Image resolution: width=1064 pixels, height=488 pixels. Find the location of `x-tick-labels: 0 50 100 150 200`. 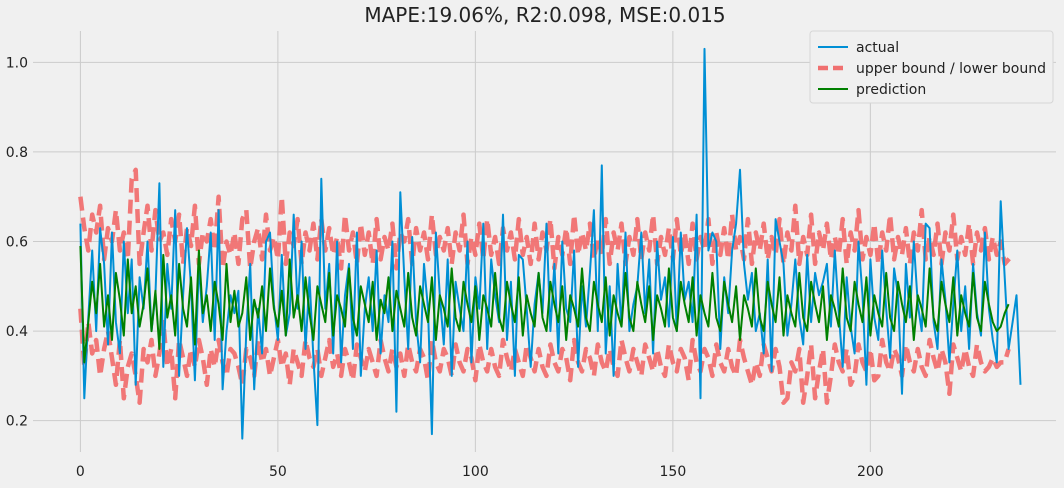

x-tick-labels: 0 50 100 150 200 is located at coordinates (480, 472).